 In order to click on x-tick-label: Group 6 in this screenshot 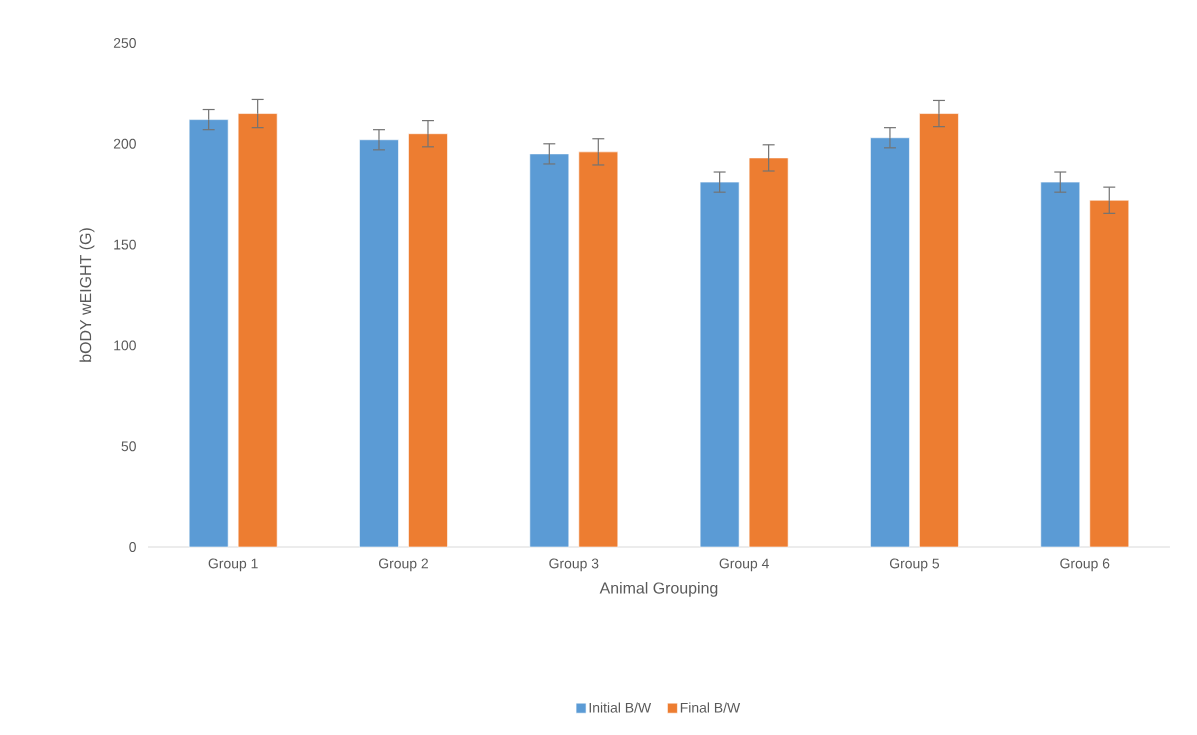, I will do `click(1085, 565)`.